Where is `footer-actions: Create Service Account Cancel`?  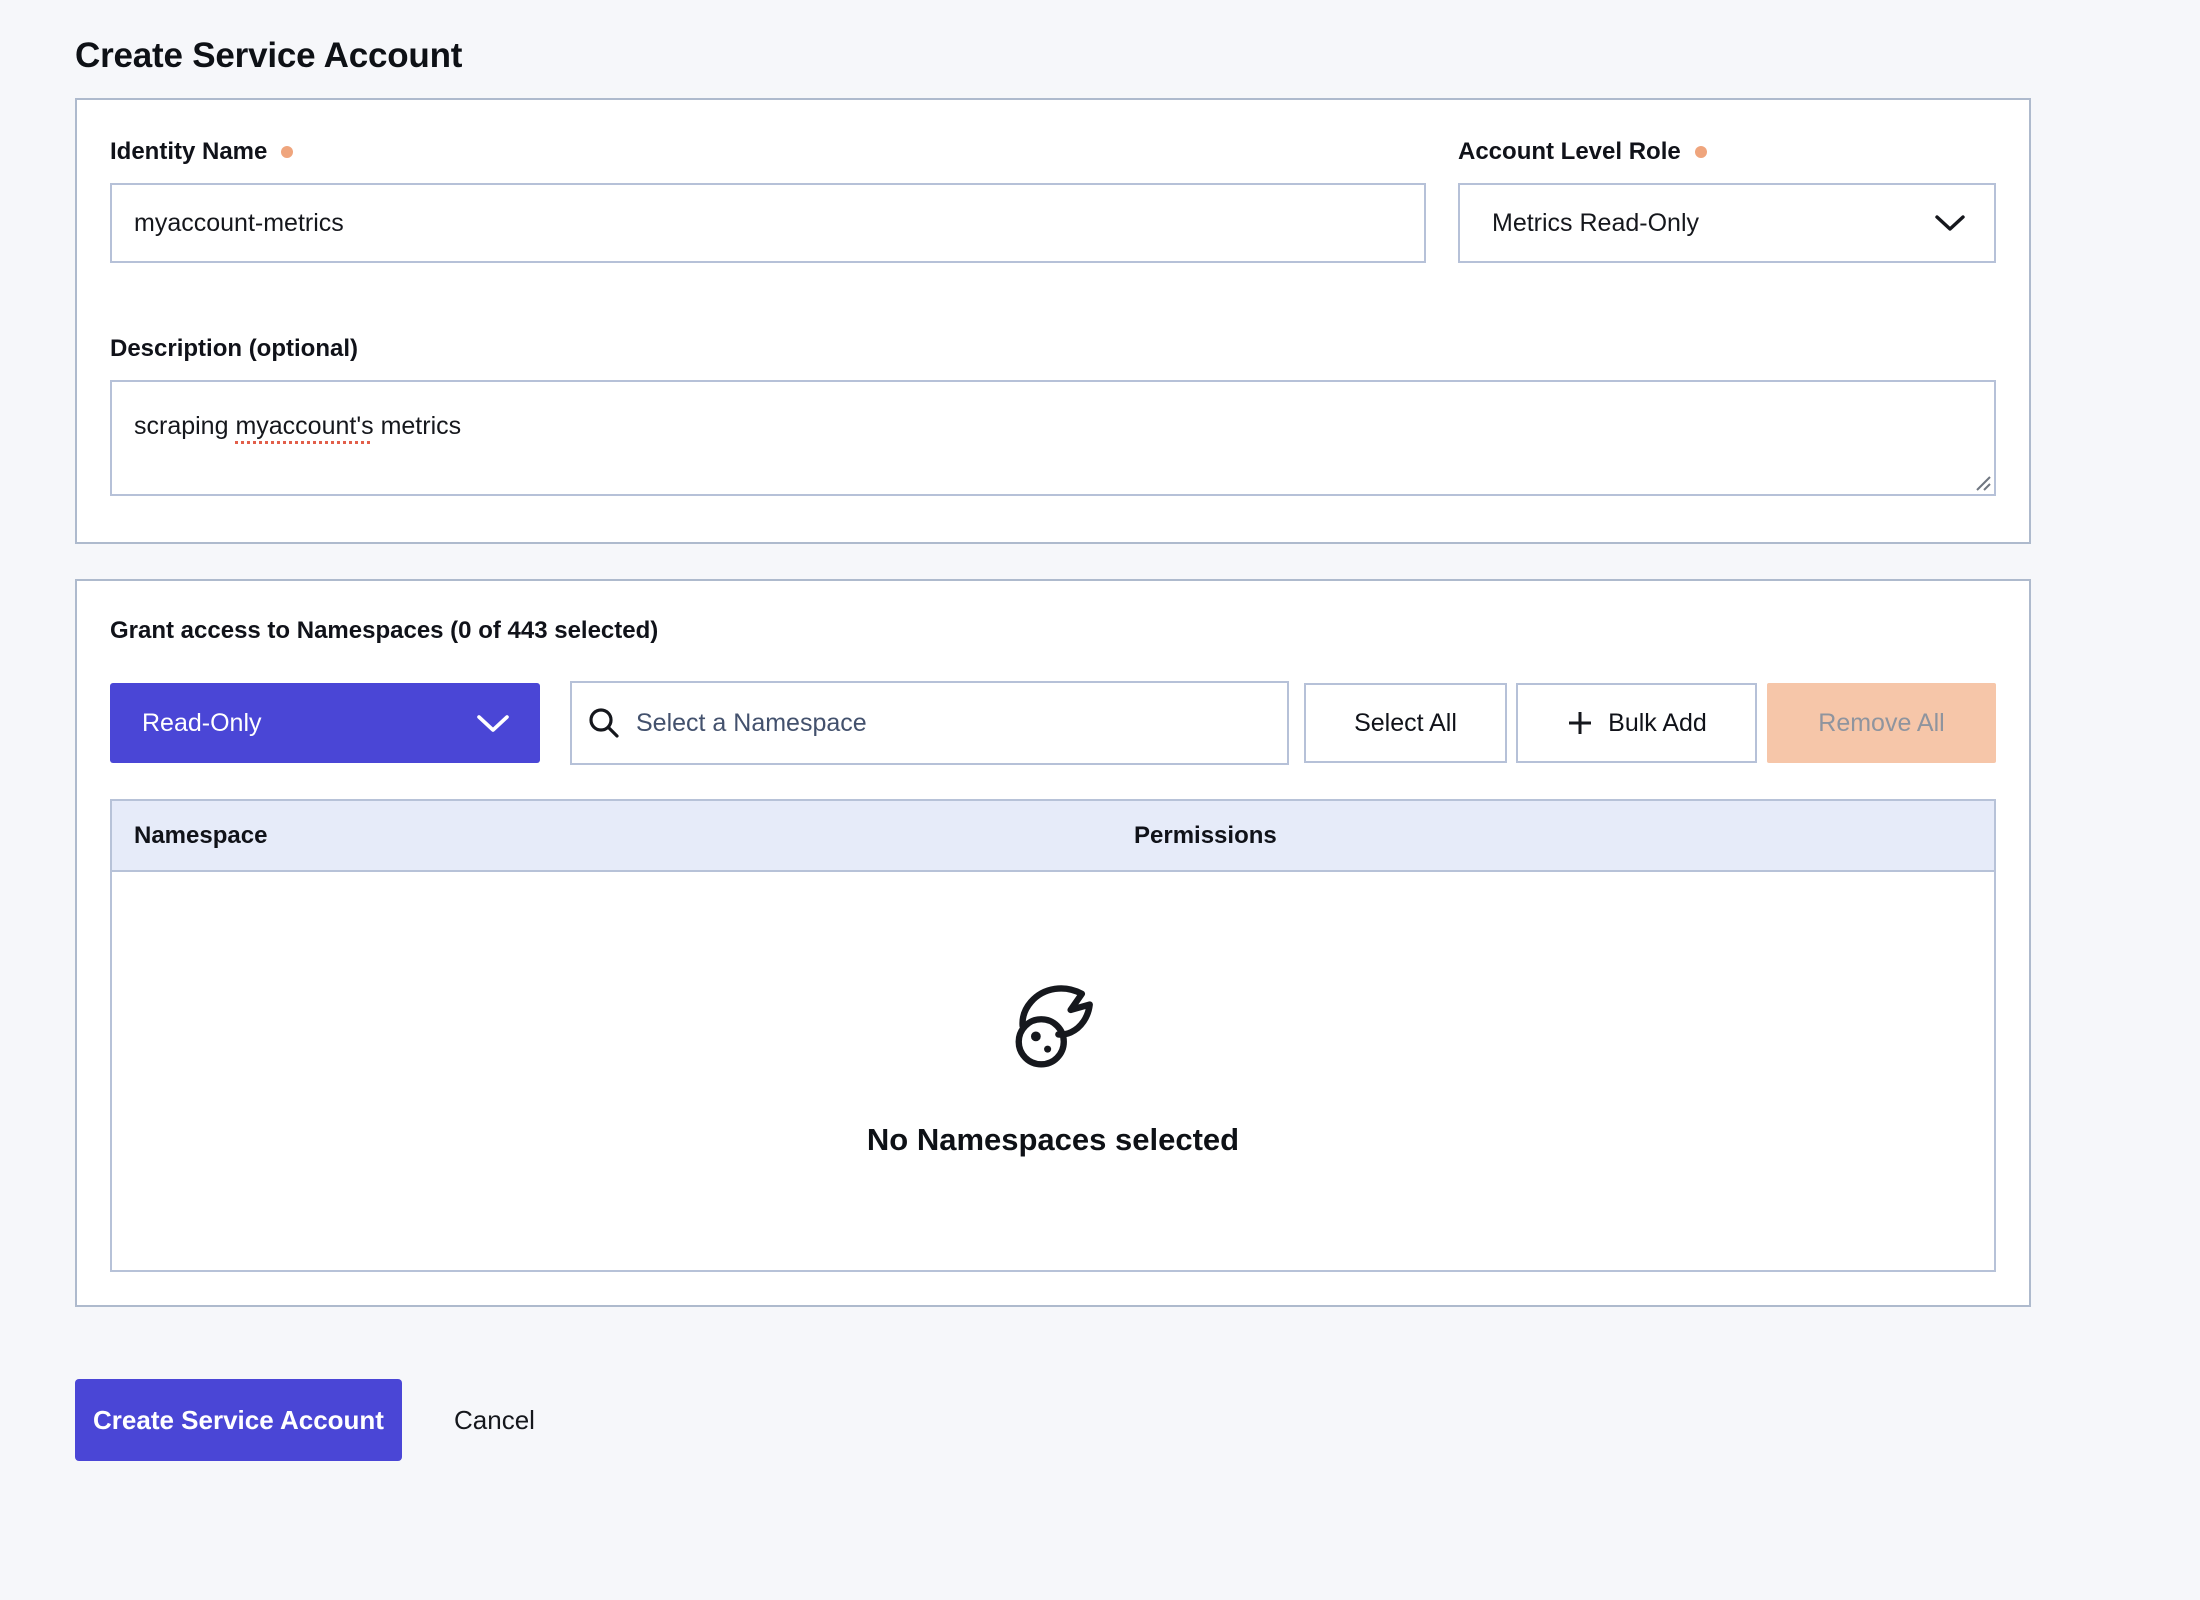 footer-actions: Create Service Account Cancel is located at coordinates (1053, 1420).